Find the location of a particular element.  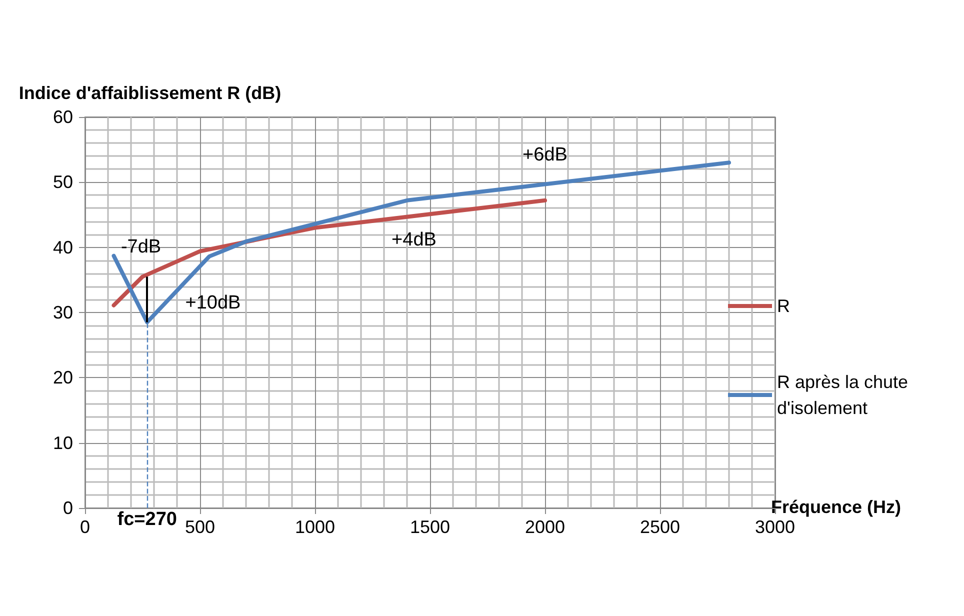

x-tick-label: 2500 is located at coordinates (660, 527).